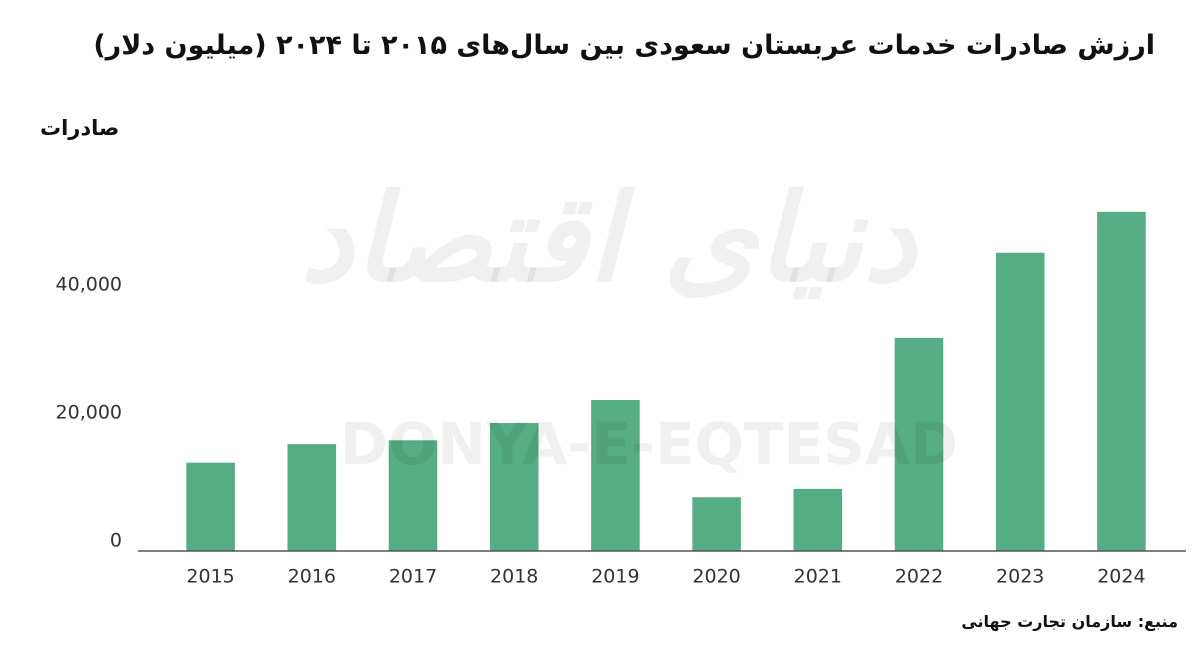 The image size is (1200, 648). Describe the element at coordinates (80, 128) in the screenshot. I see `y-axis-label: صادرات` at that location.